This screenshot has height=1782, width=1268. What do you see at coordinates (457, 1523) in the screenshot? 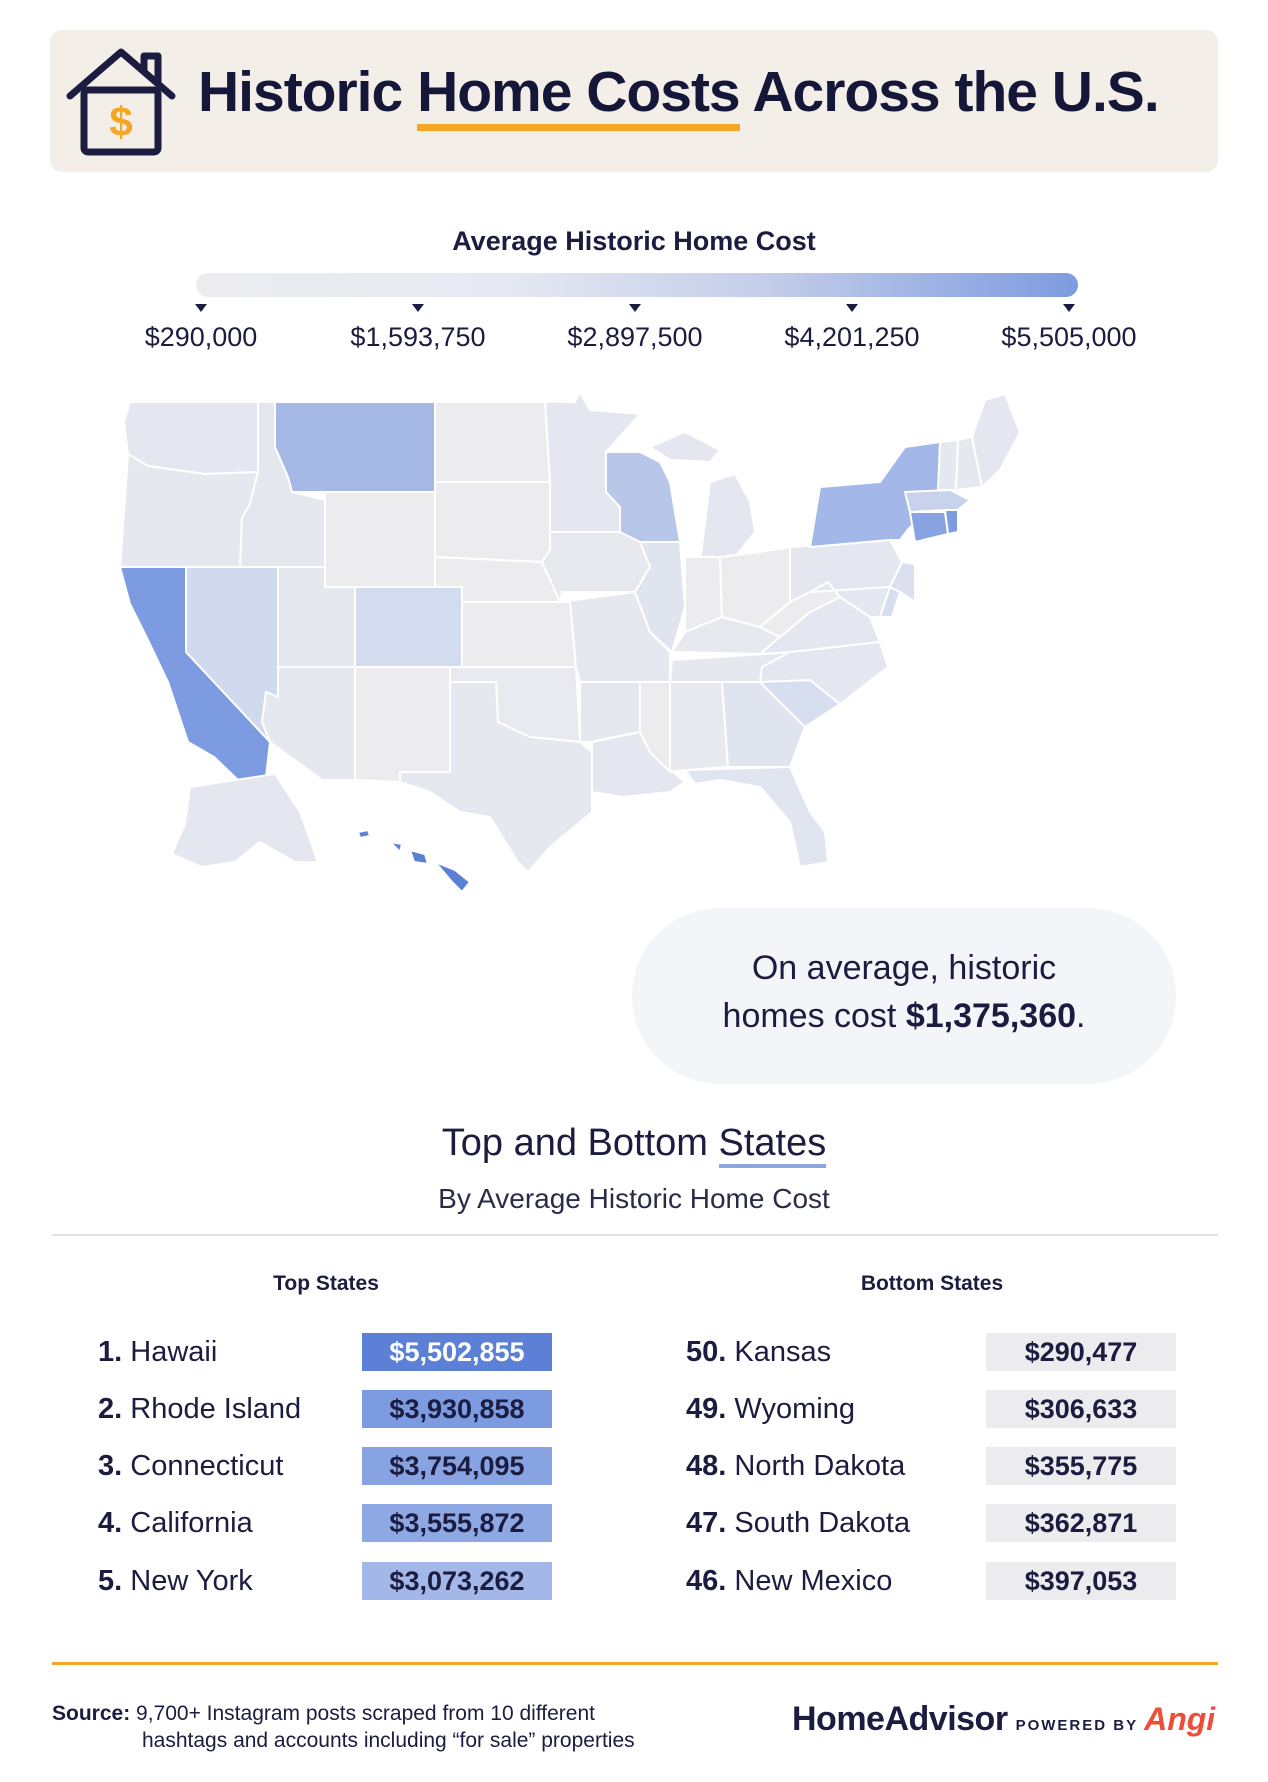
I see `top-state-value: $3,555,872` at bounding box center [457, 1523].